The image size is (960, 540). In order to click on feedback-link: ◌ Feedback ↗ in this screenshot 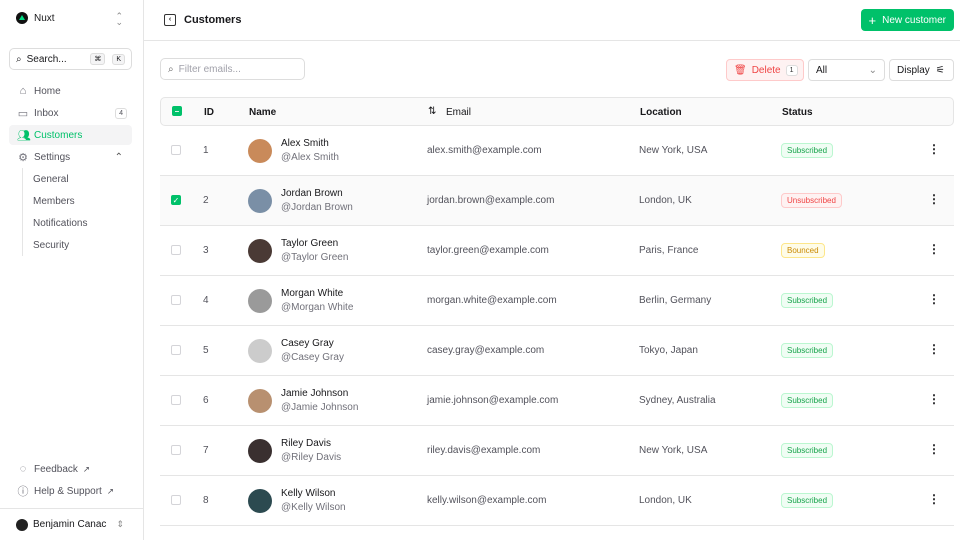, I will do `click(70, 469)`.